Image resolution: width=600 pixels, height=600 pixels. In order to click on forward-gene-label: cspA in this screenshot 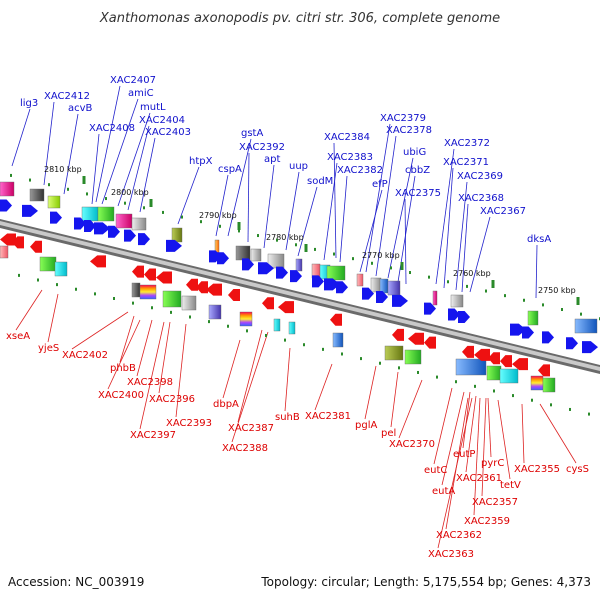, I will do `click(230, 169)`.